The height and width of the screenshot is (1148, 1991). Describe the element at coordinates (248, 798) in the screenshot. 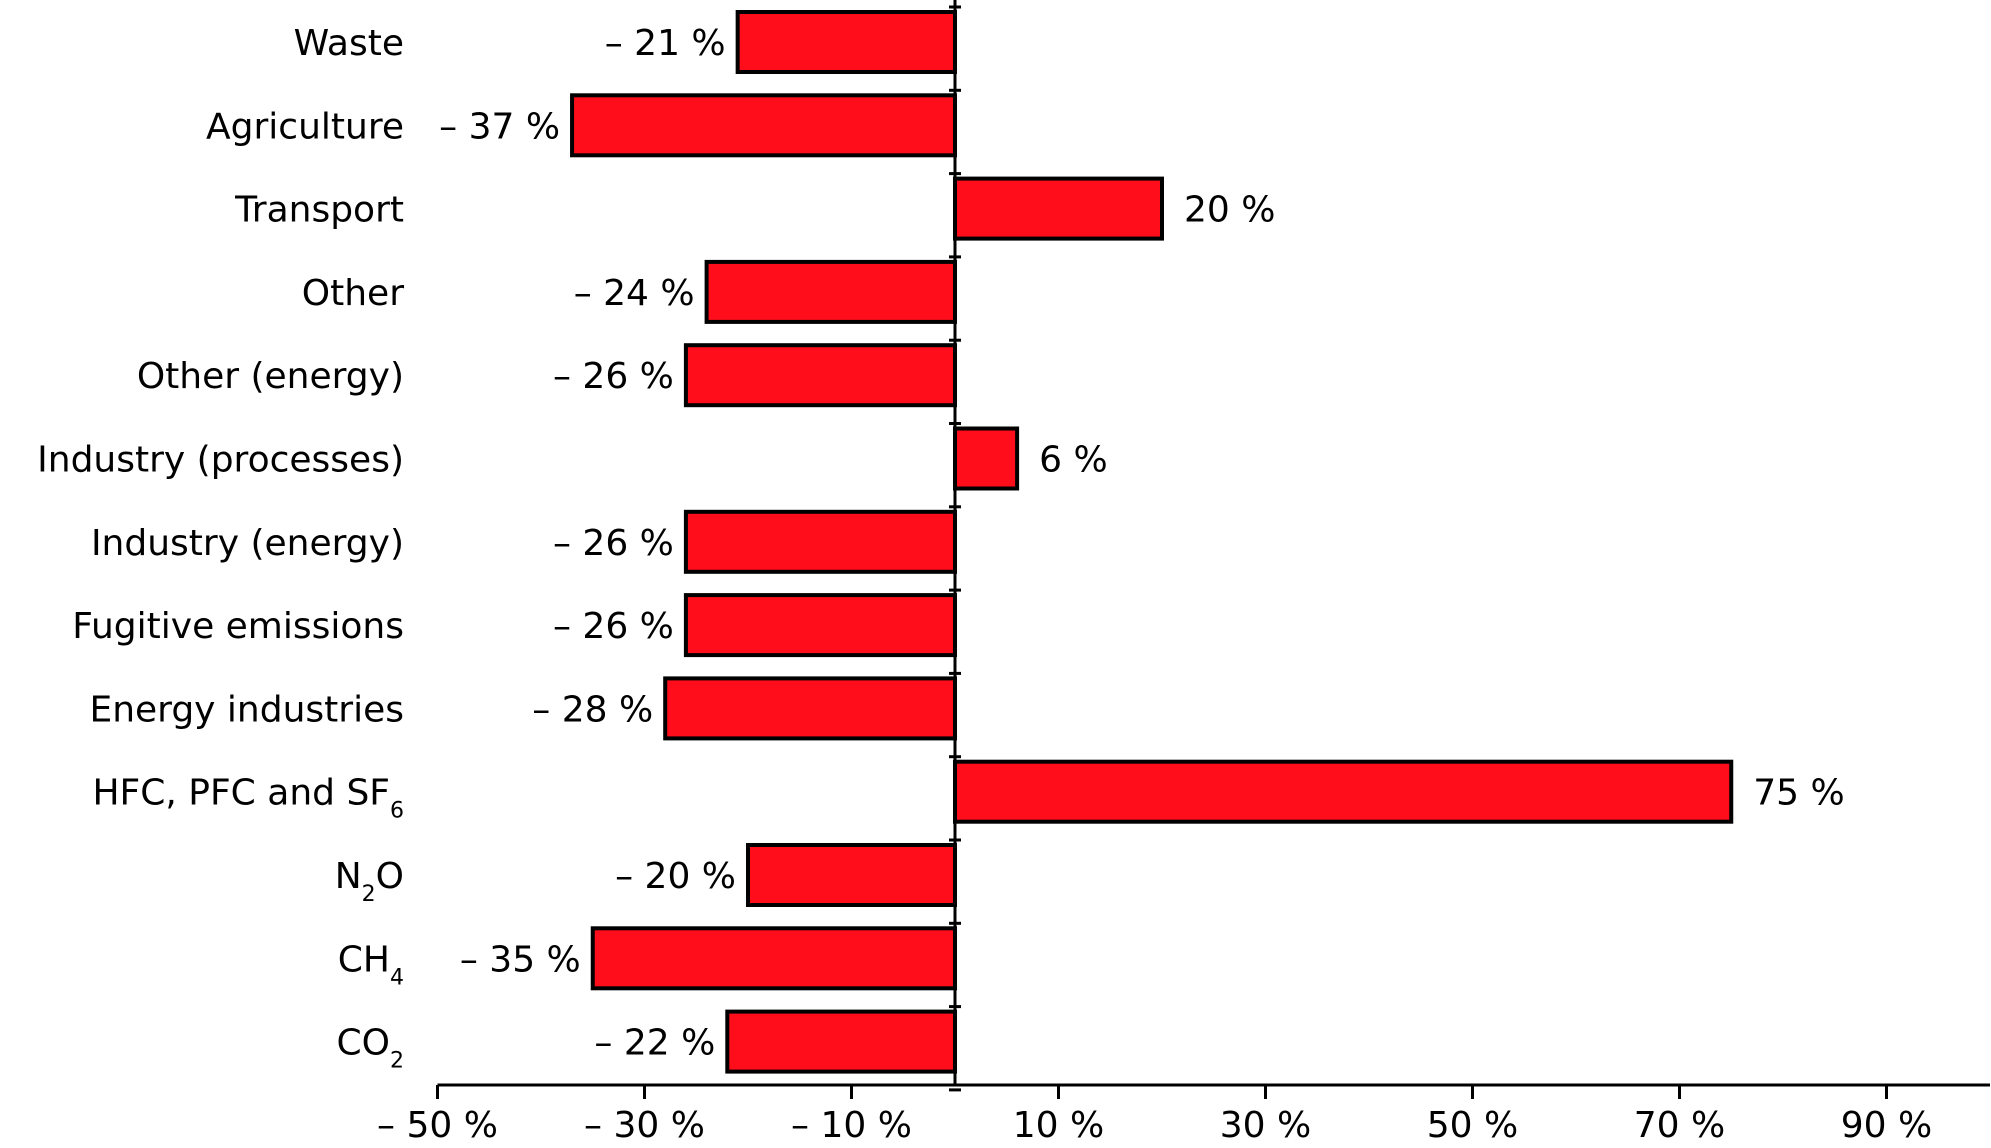

I see `category-label: HFC, PFC and SF6` at that location.